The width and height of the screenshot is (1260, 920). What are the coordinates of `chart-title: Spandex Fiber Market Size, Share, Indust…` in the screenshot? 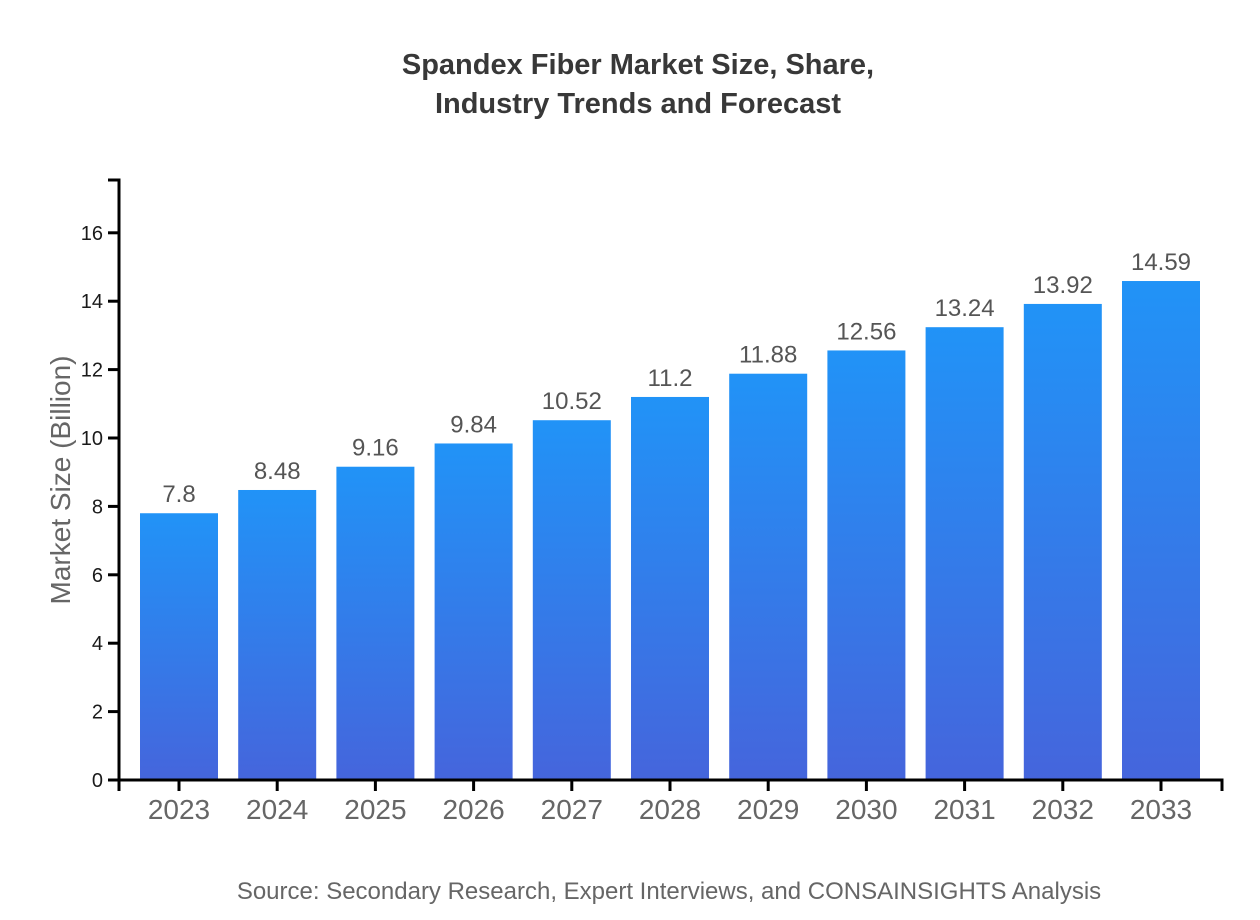 It's located at (638, 85).